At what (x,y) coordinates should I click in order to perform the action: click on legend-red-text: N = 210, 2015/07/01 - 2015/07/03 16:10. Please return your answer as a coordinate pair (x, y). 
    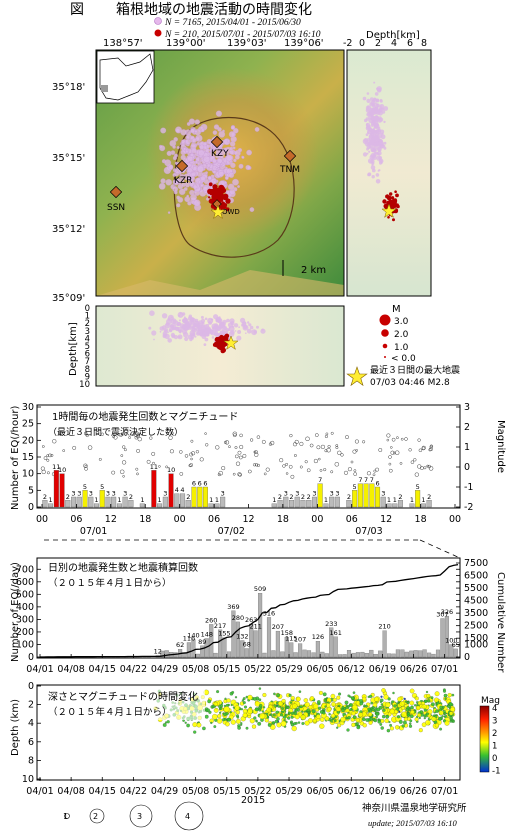
    Looking at the image, I should click on (242, 35).